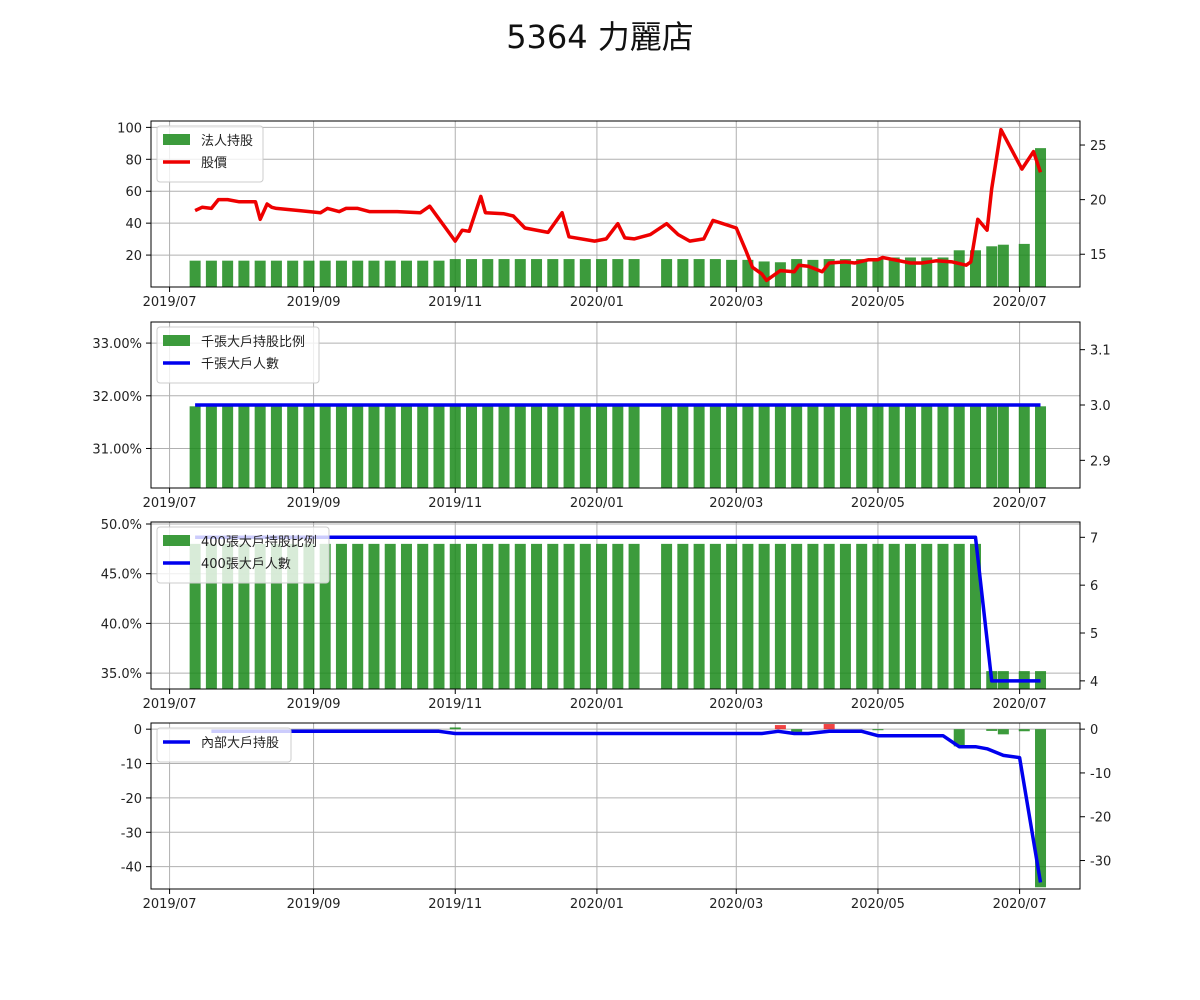 Image resolution: width=1200 pixels, height=1000 pixels. Describe the element at coordinates (627, 806) in the screenshot. I see `series-line` at that location.